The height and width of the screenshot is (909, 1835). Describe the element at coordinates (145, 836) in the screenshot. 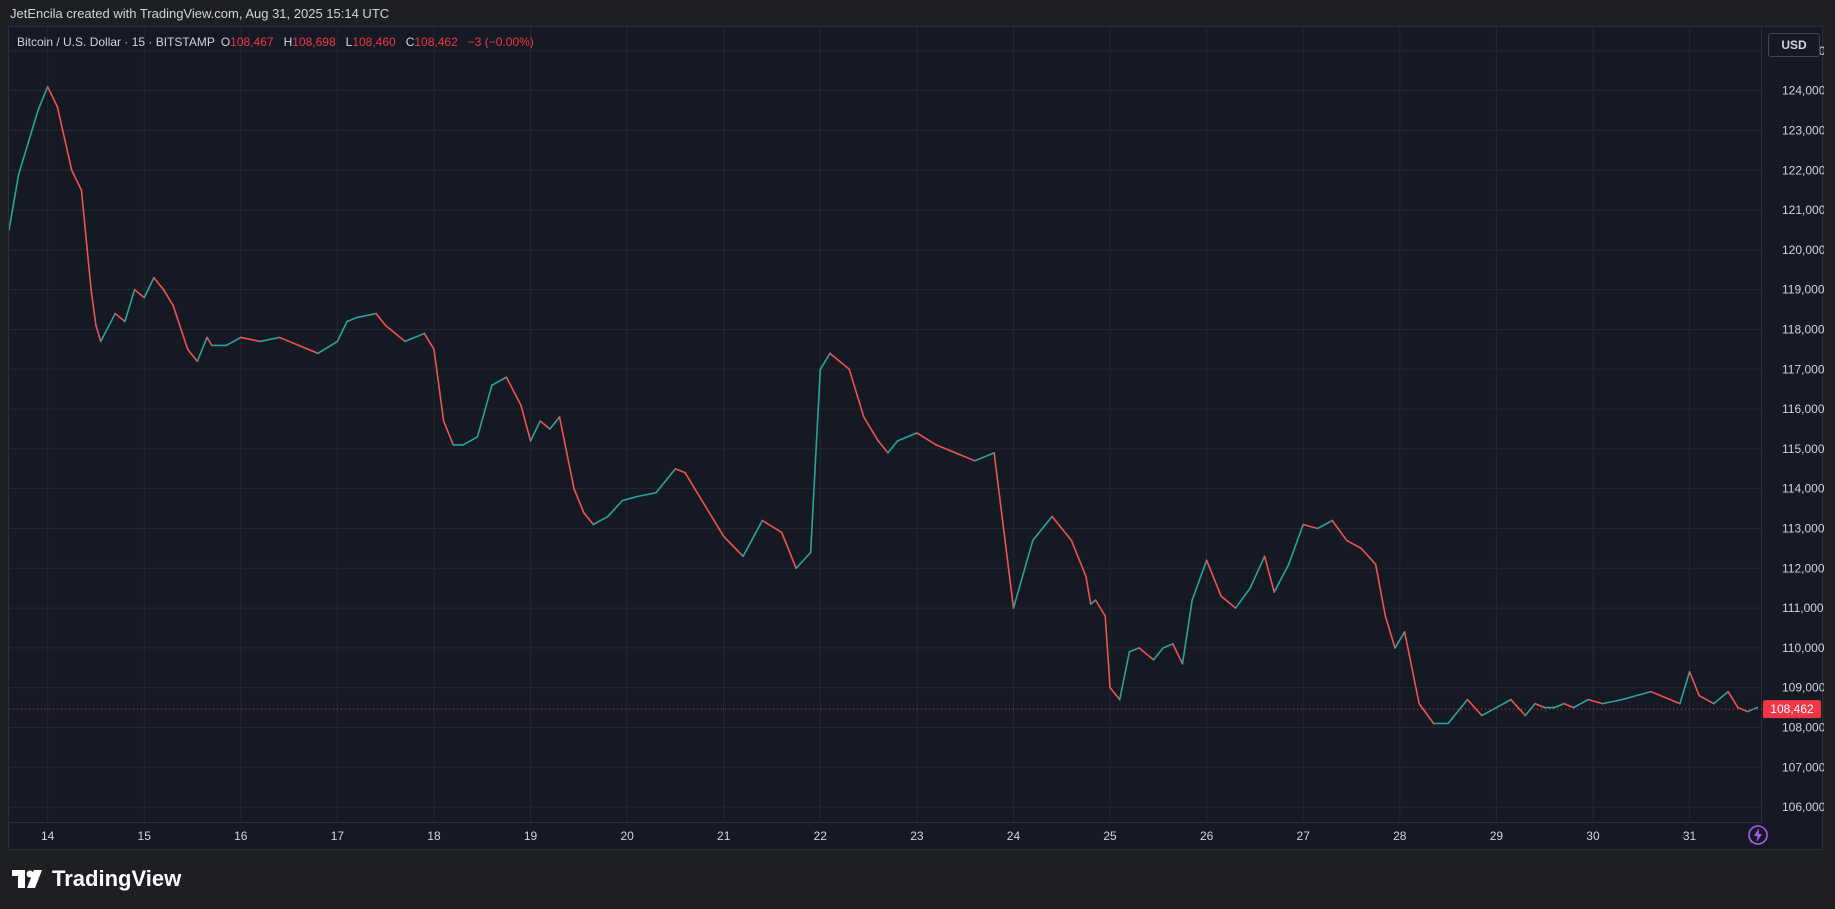

I see `x-tick-label: 15` at that location.